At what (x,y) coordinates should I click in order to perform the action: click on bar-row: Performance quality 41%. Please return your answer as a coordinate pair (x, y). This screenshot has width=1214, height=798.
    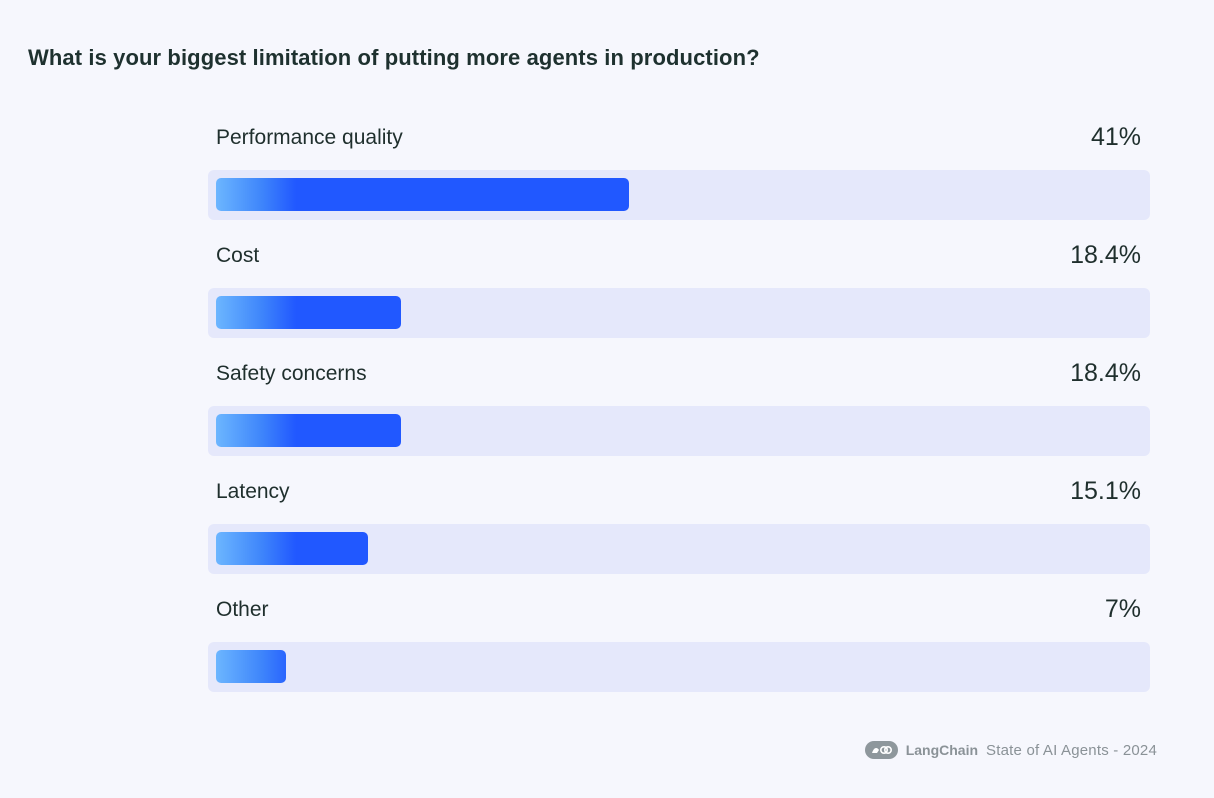
    Looking at the image, I should click on (679, 177).